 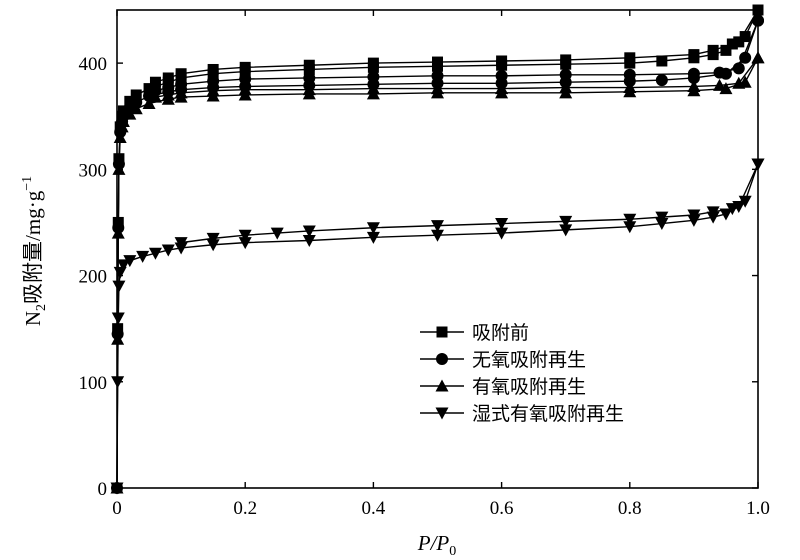 What do you see at coordinates (33, 247) in the screenshot?
I see `y-axis-title-rest: 吸附量/mg·g` at bounding box center [33, 247].